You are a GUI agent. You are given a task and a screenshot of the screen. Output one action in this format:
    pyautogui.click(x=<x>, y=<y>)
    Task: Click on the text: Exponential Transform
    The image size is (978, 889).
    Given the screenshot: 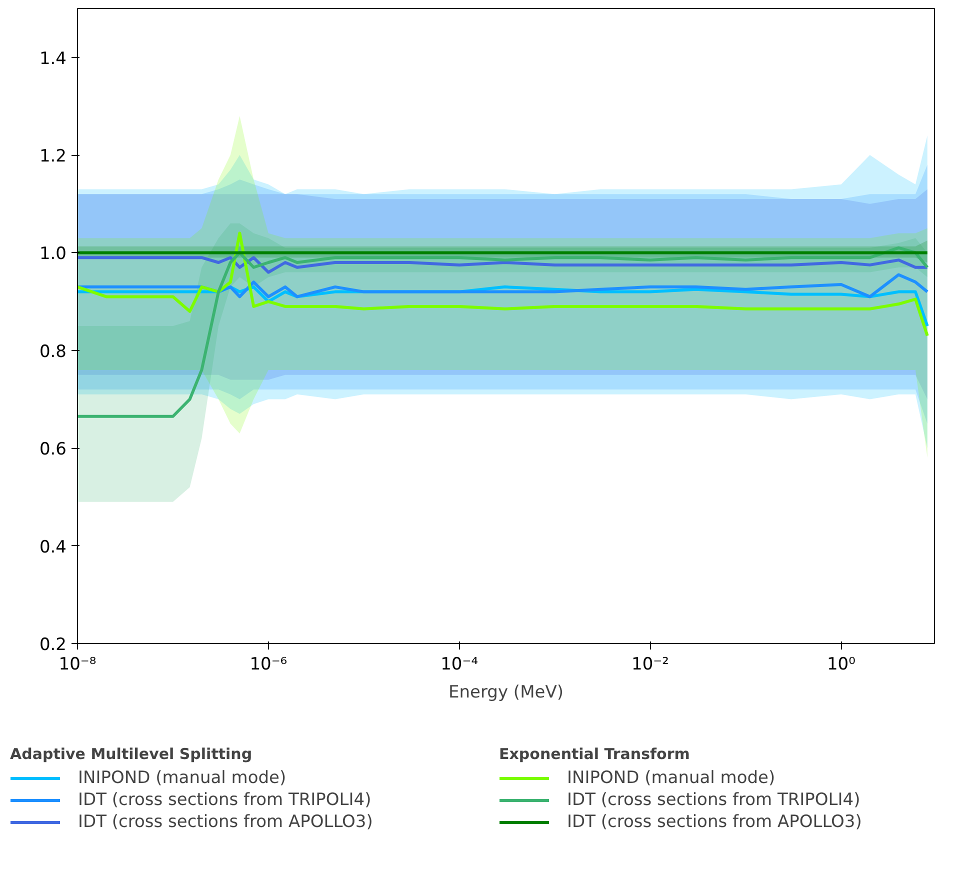 What is the action you would take?
    pyautogui.click(x=595, y=754)
    